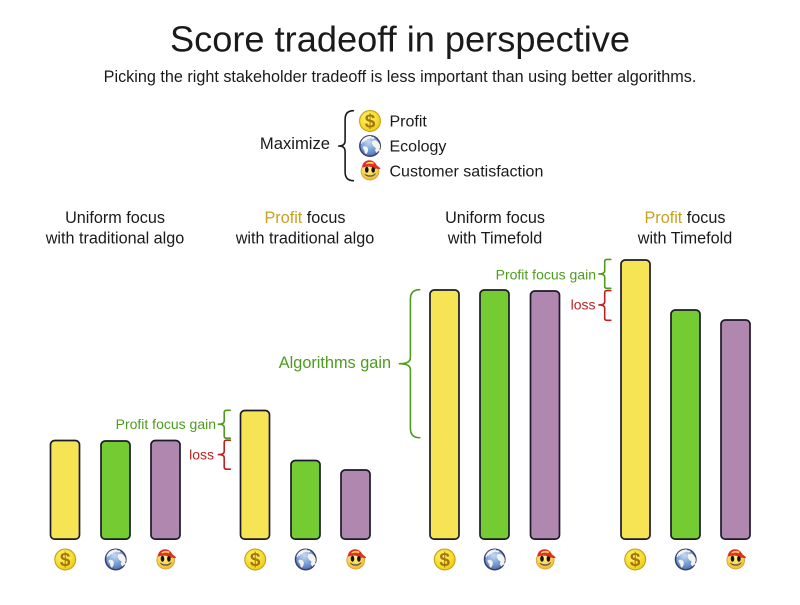  Describe the element at coordinates (418, 147) in the screenshot. I see `svg-text: Ecology` at that location.